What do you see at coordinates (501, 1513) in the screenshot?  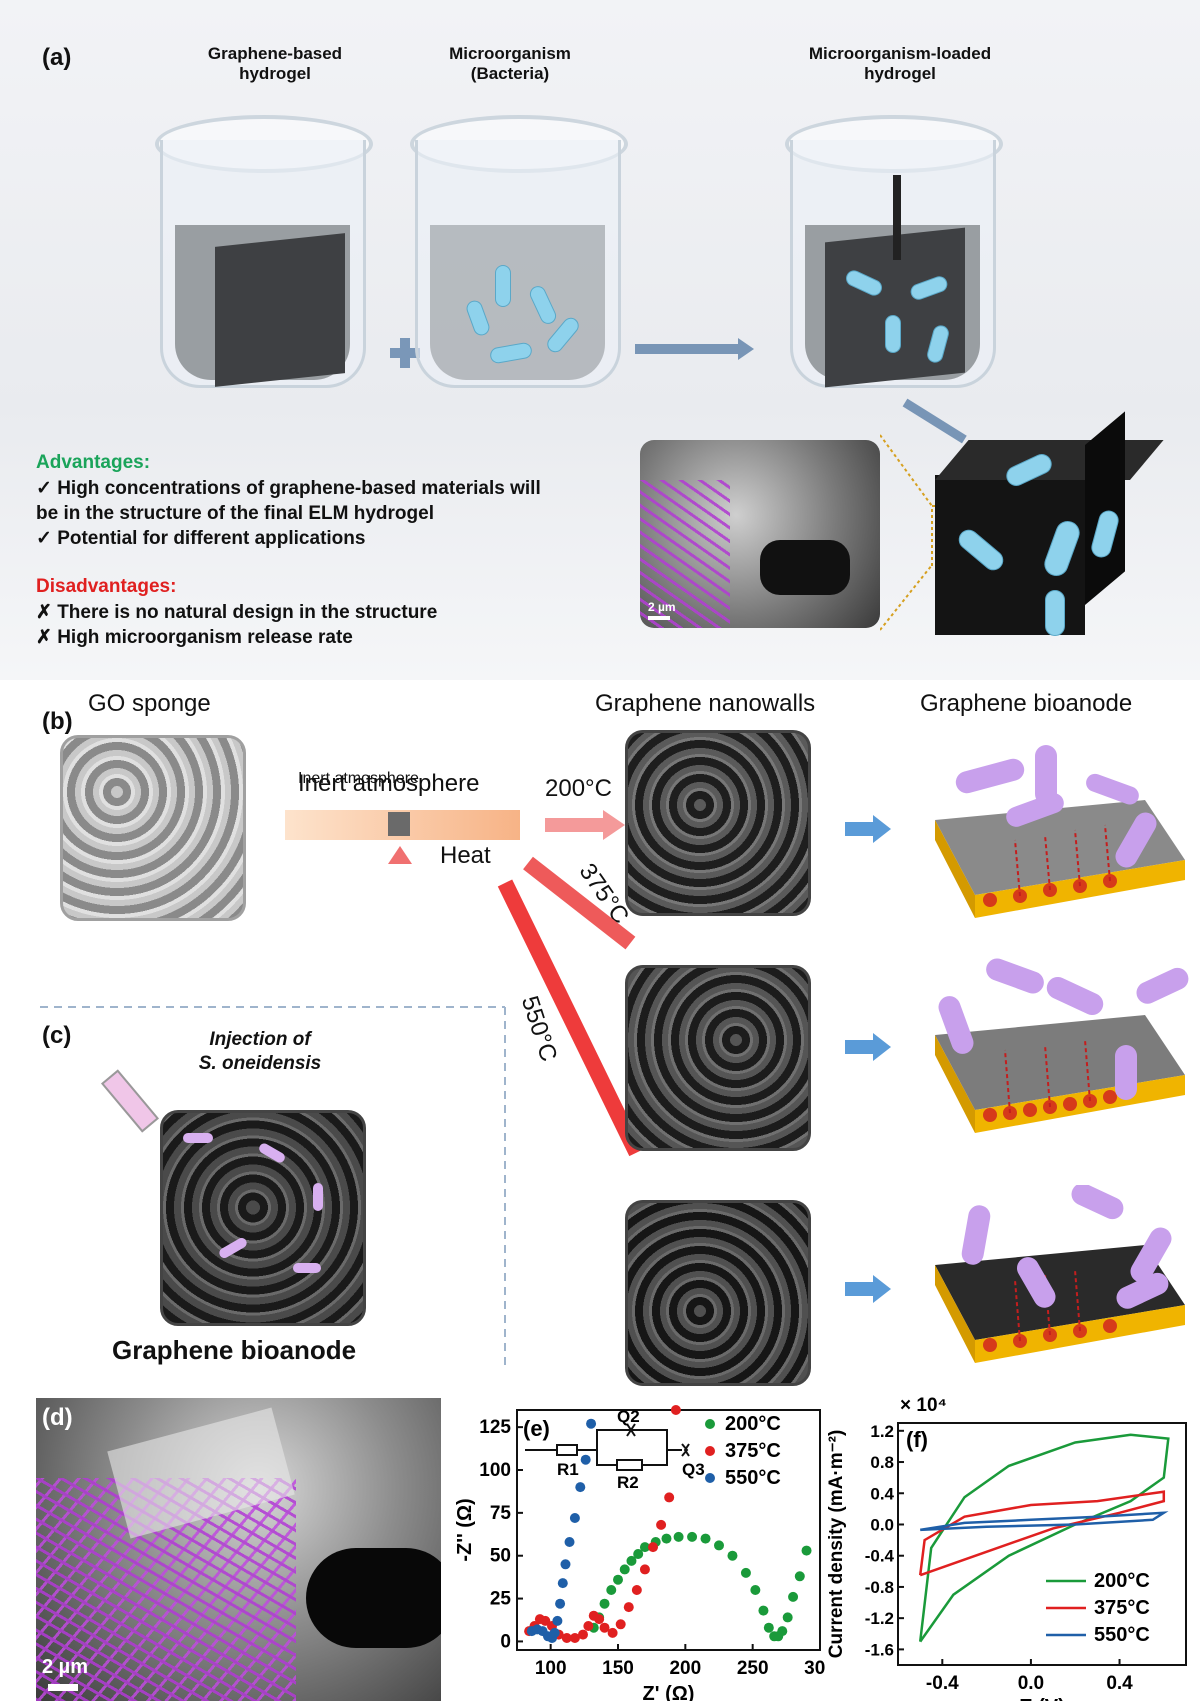 I see `y-tick-label: 75` at bounding box center [501, 1513].